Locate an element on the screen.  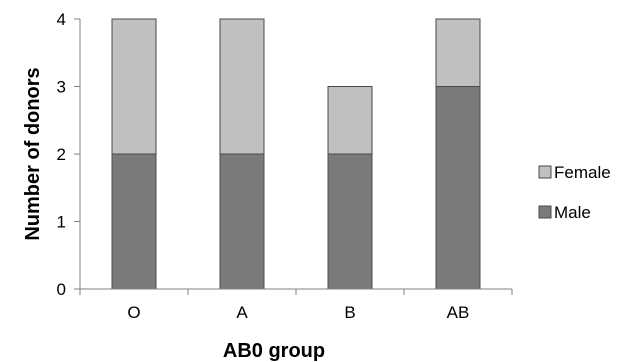
y-tick-label: 0 is located at coordinates (61, 289).